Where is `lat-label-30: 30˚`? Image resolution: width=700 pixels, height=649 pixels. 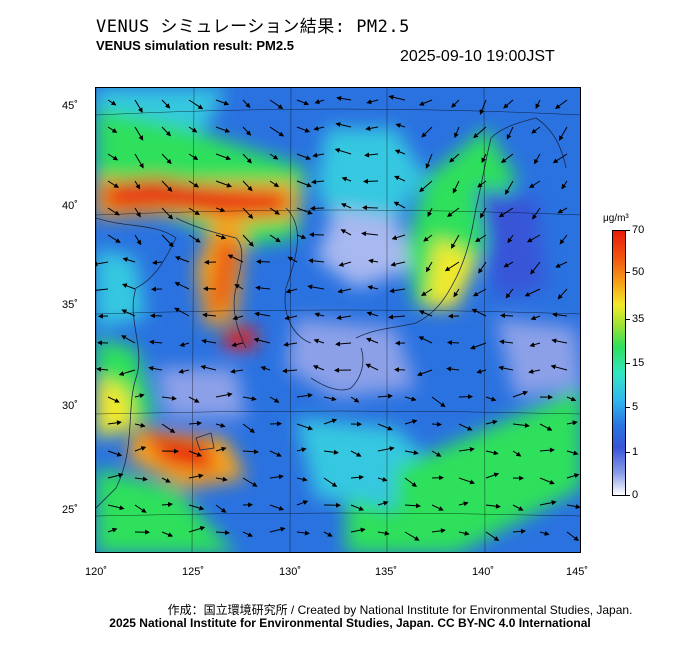
lat-label-30: 30˚ is located at coordinates (70, 406).